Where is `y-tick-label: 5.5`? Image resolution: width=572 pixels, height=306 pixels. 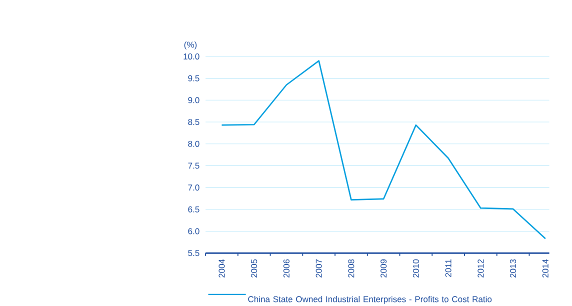 y-tick-label: 5.5 is located at coordinates (194, 253).